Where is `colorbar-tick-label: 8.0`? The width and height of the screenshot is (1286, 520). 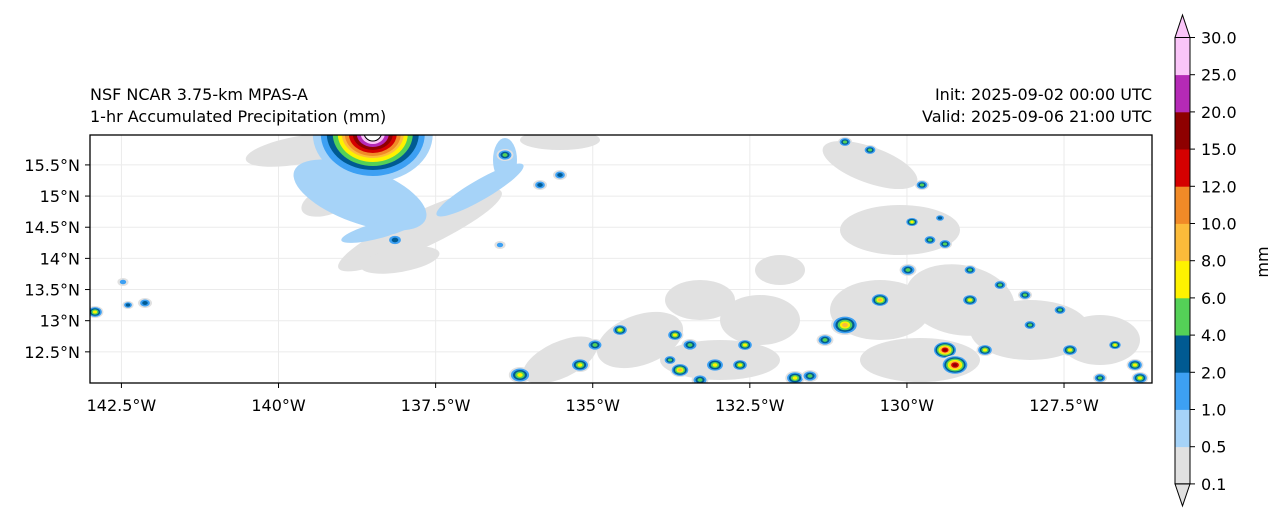 colorbar-tick-label: 8.0 is located at coordinates (1213, 261).